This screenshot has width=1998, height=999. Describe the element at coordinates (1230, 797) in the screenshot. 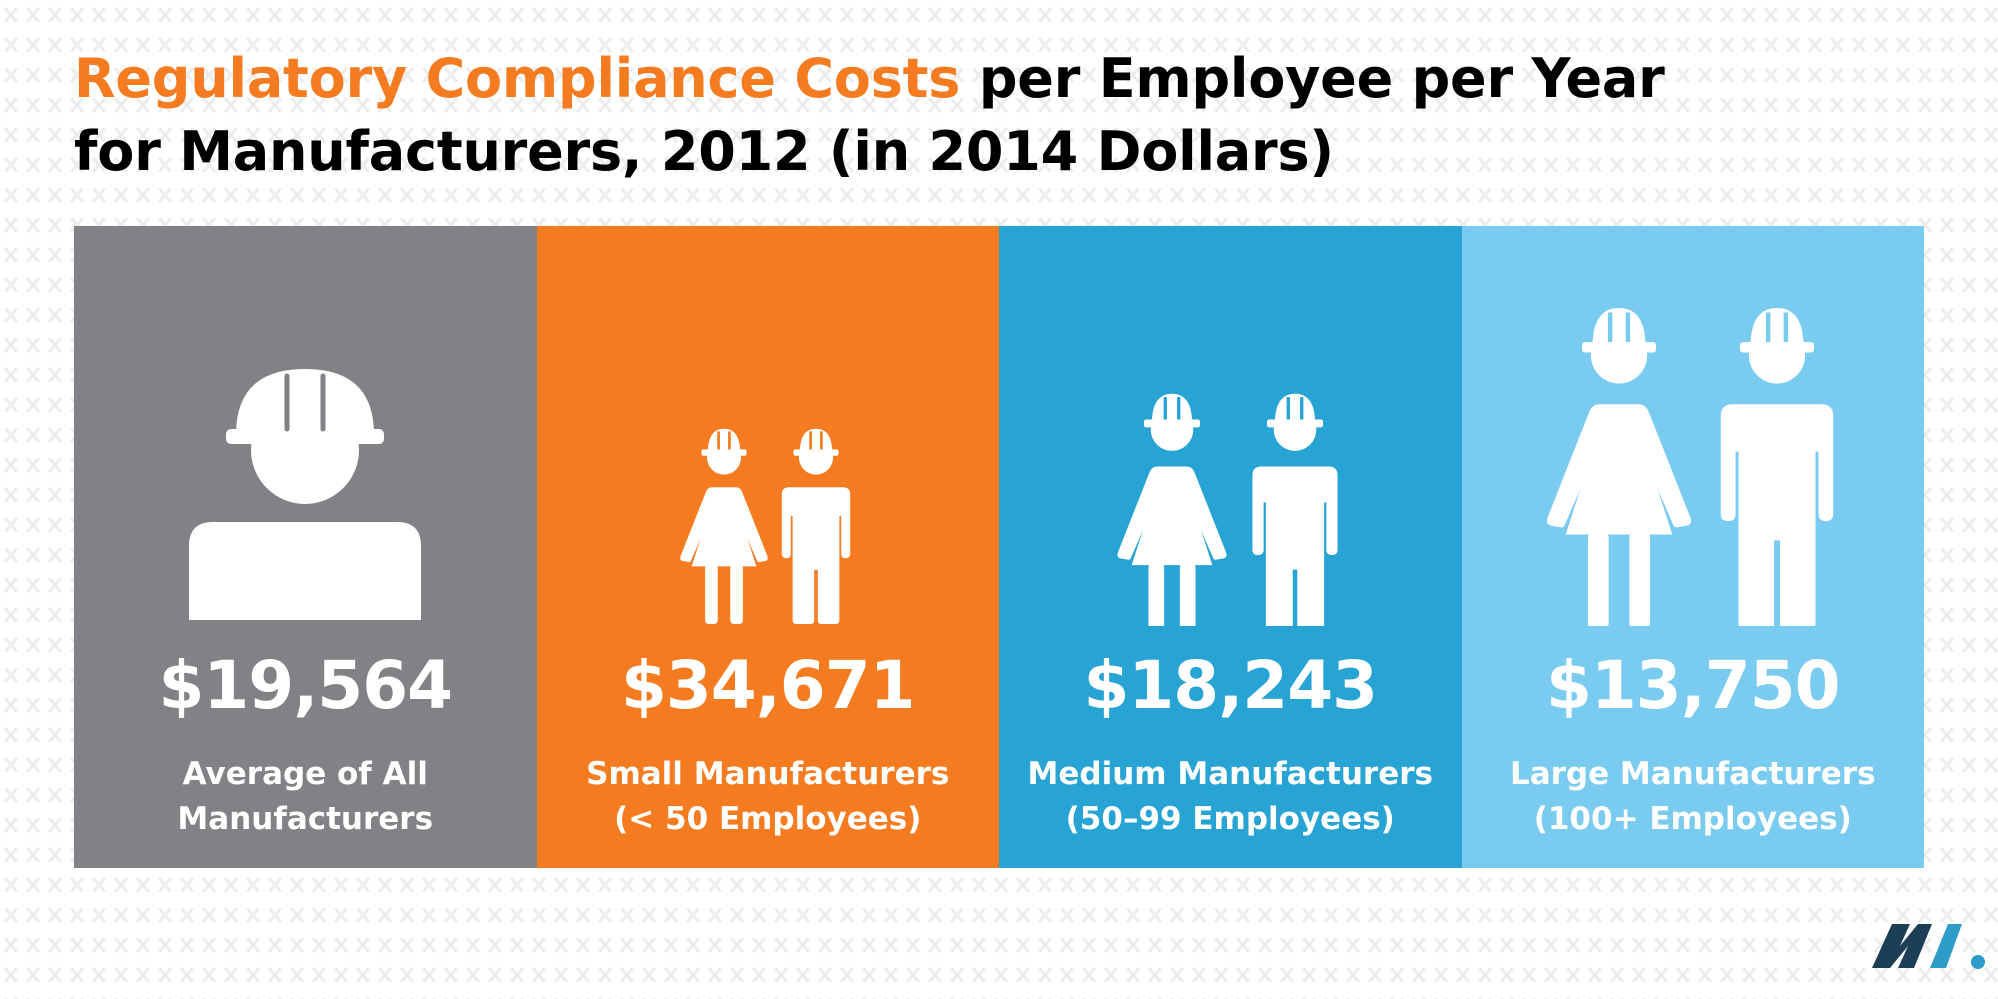

I see `panel-label: Medium Manufacturers (50–99 Employees)` at that location.